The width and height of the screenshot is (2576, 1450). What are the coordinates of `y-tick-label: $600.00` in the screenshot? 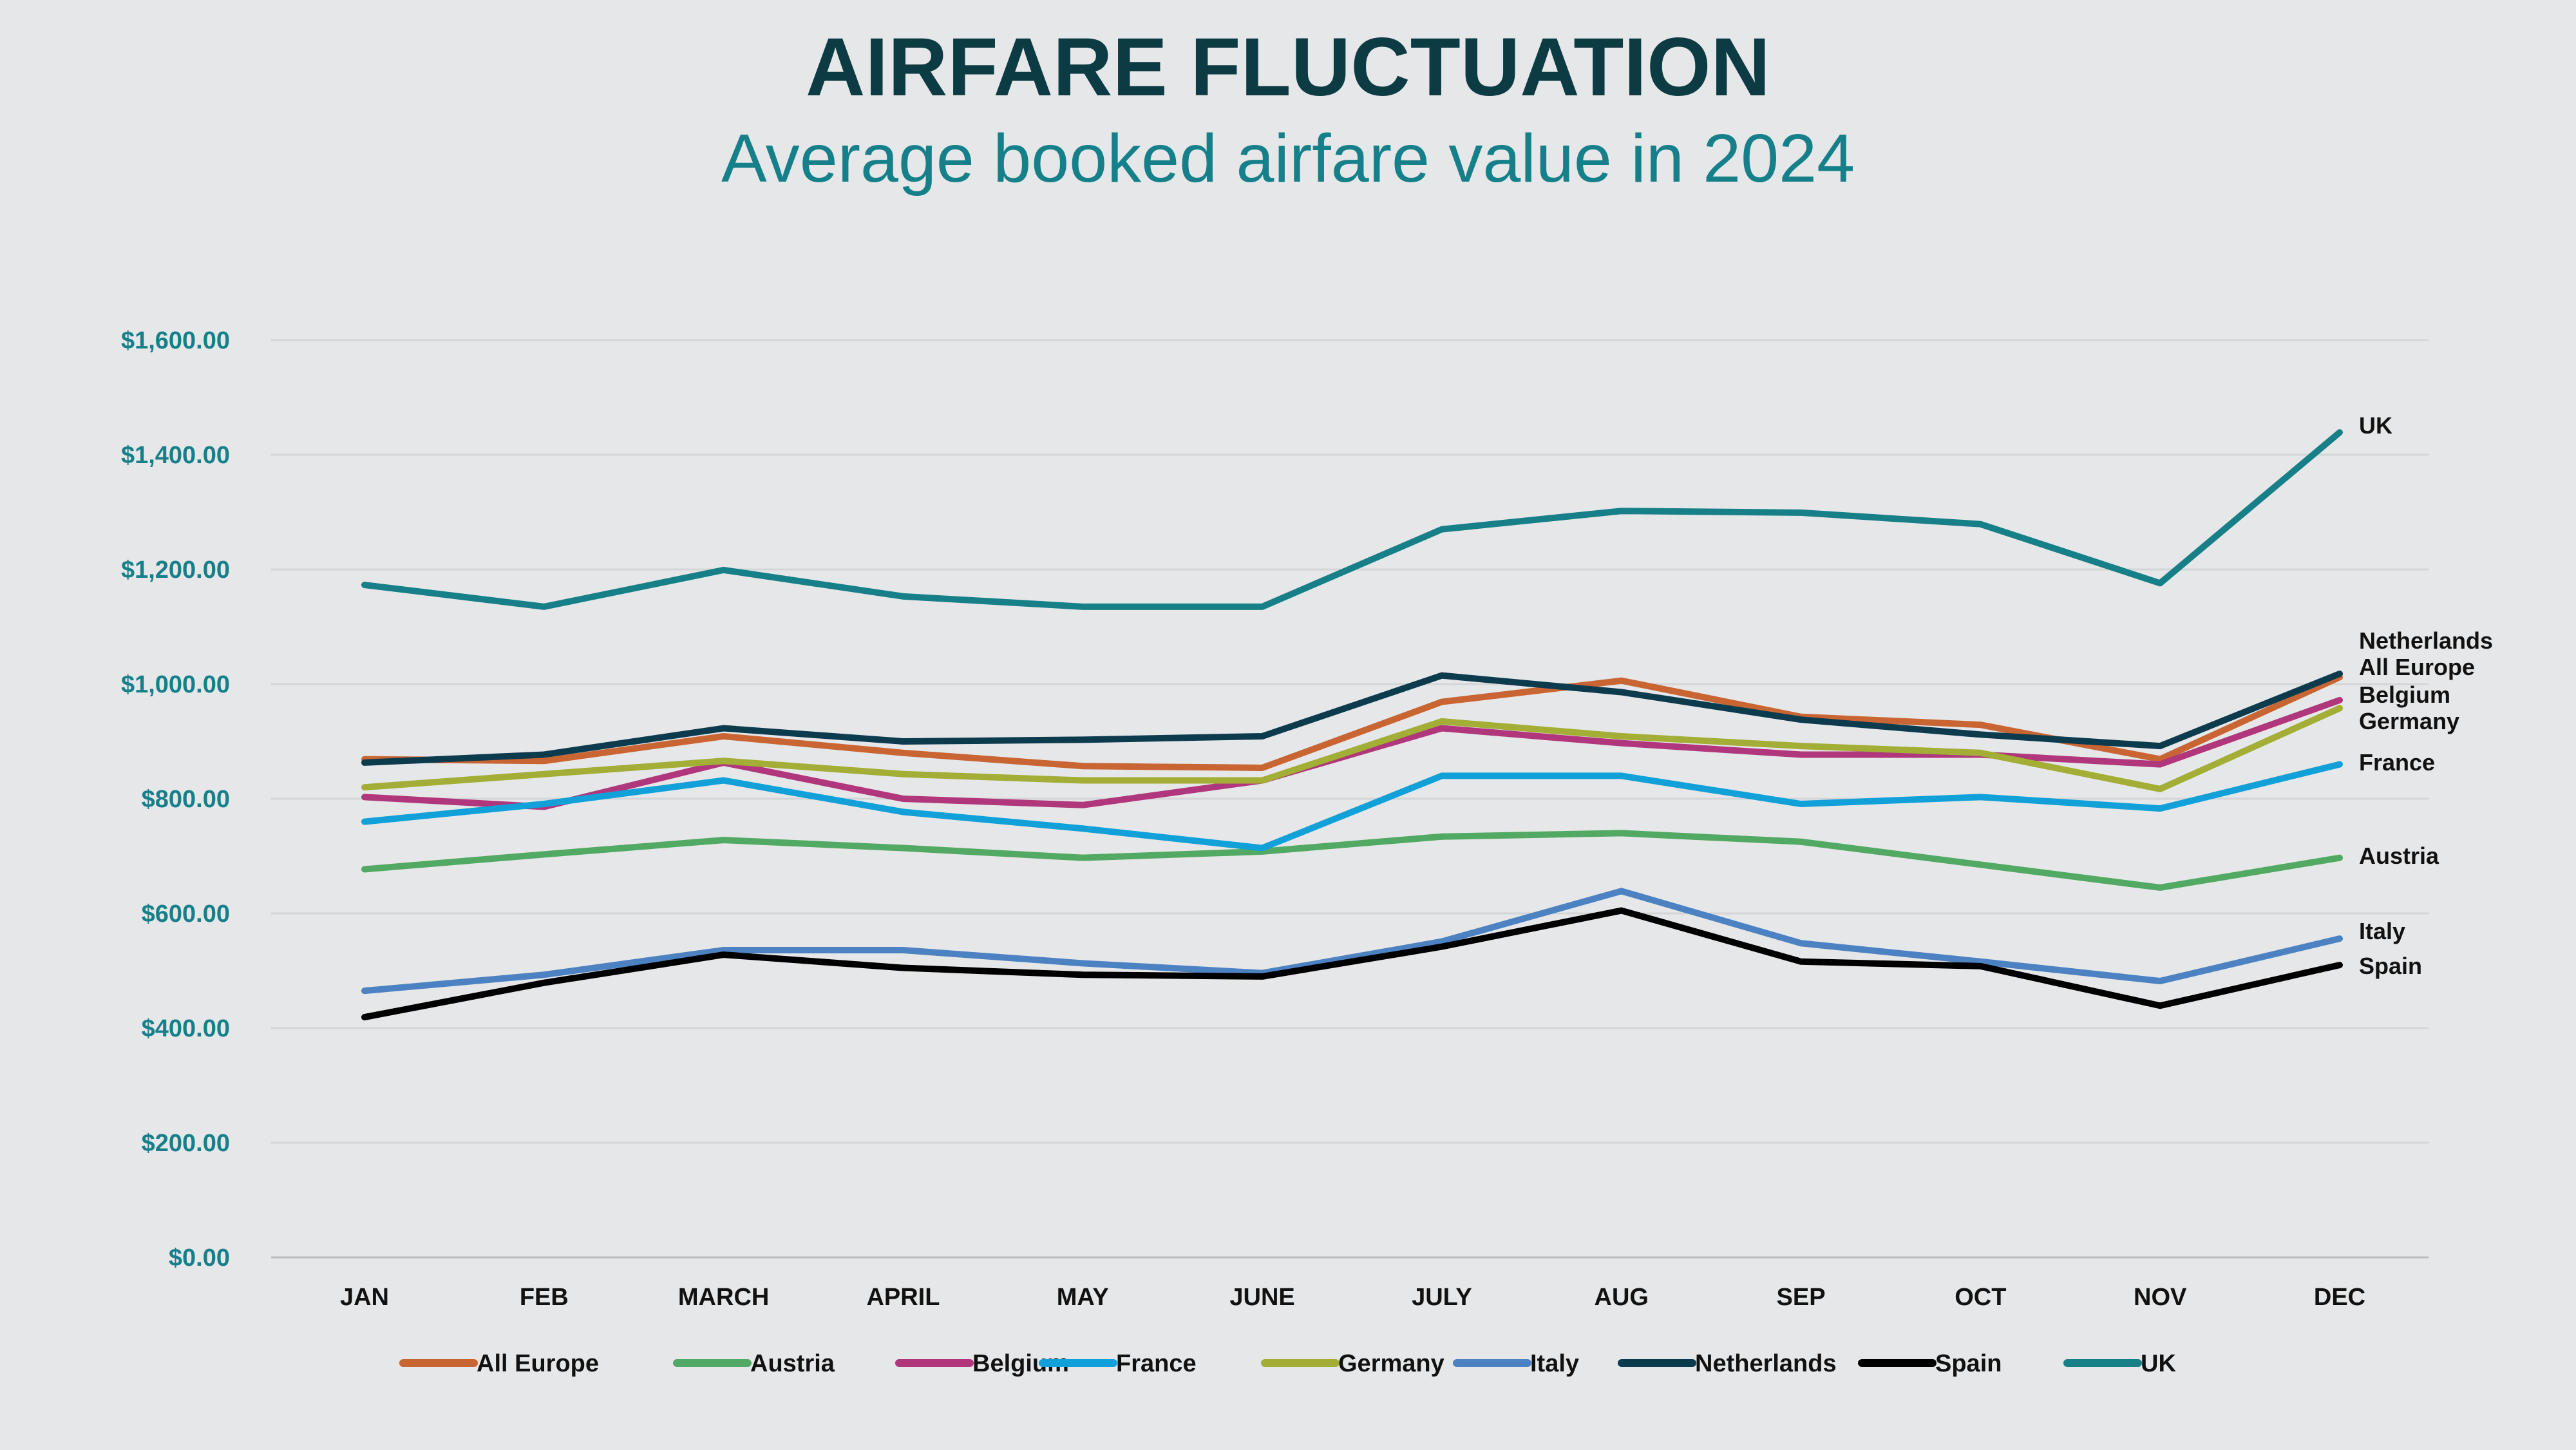 It's located at (186, 915).